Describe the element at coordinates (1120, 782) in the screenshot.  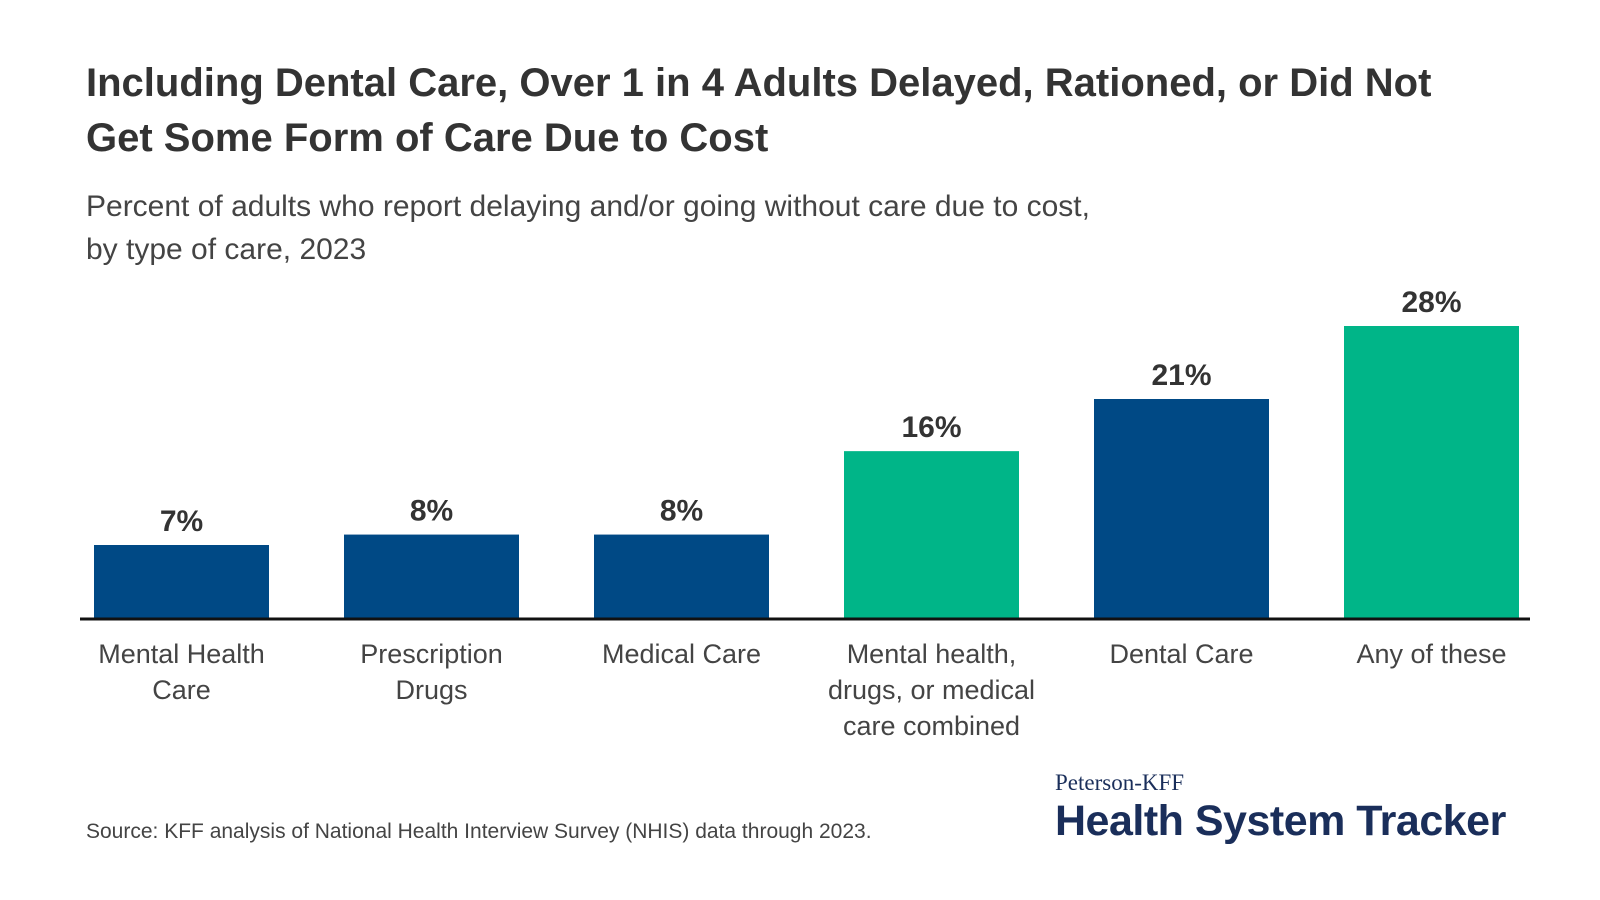
I see `brand-logo-top: Peterson-KFF` at that location.